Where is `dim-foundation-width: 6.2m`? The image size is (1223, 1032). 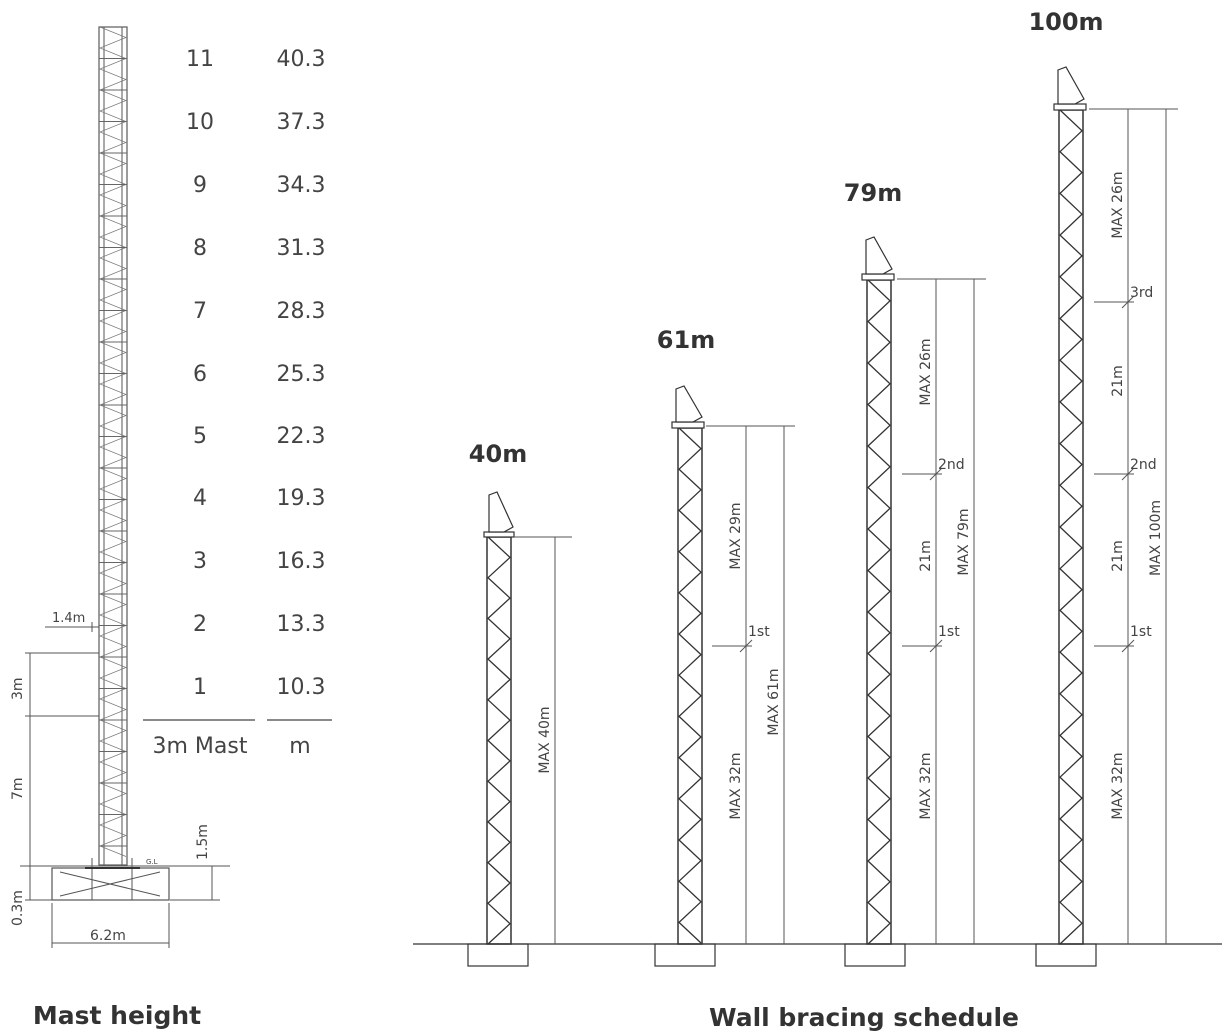
dim-foundation-width: 6.2m is located at coordinates (110, 925).